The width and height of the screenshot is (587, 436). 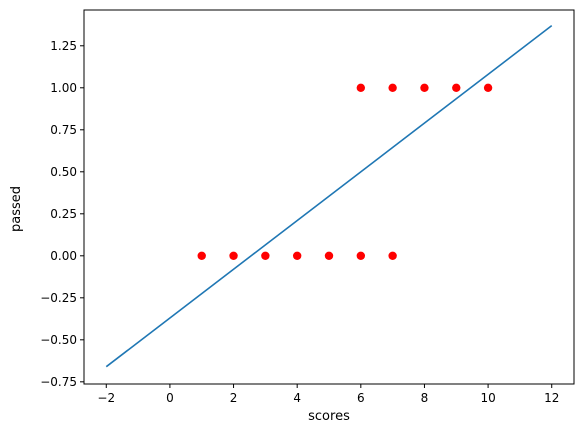 I want to click on y-tick-label: 1.00, so click(x=63, y=88).